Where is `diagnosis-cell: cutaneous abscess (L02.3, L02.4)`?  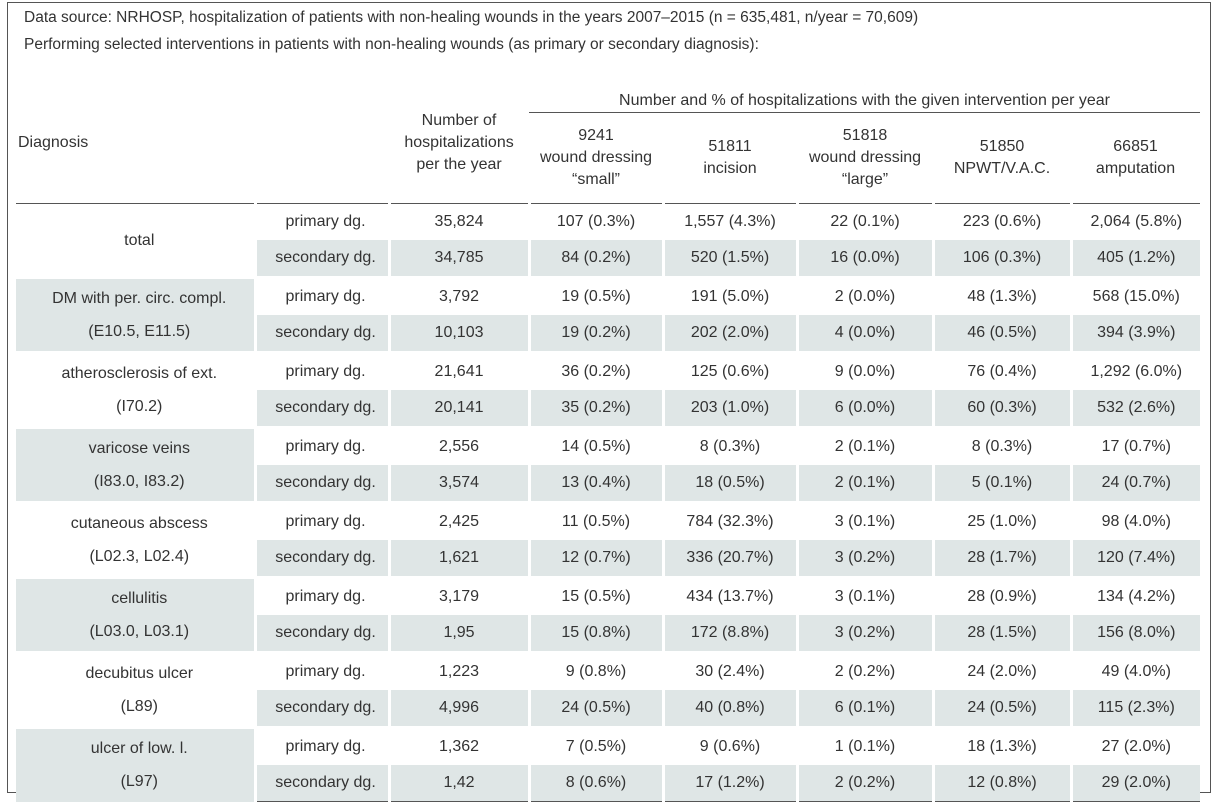 diagnosis-cell: cutaneous abscess (L02.3, L02.4) is located at coordinates (135, 539).